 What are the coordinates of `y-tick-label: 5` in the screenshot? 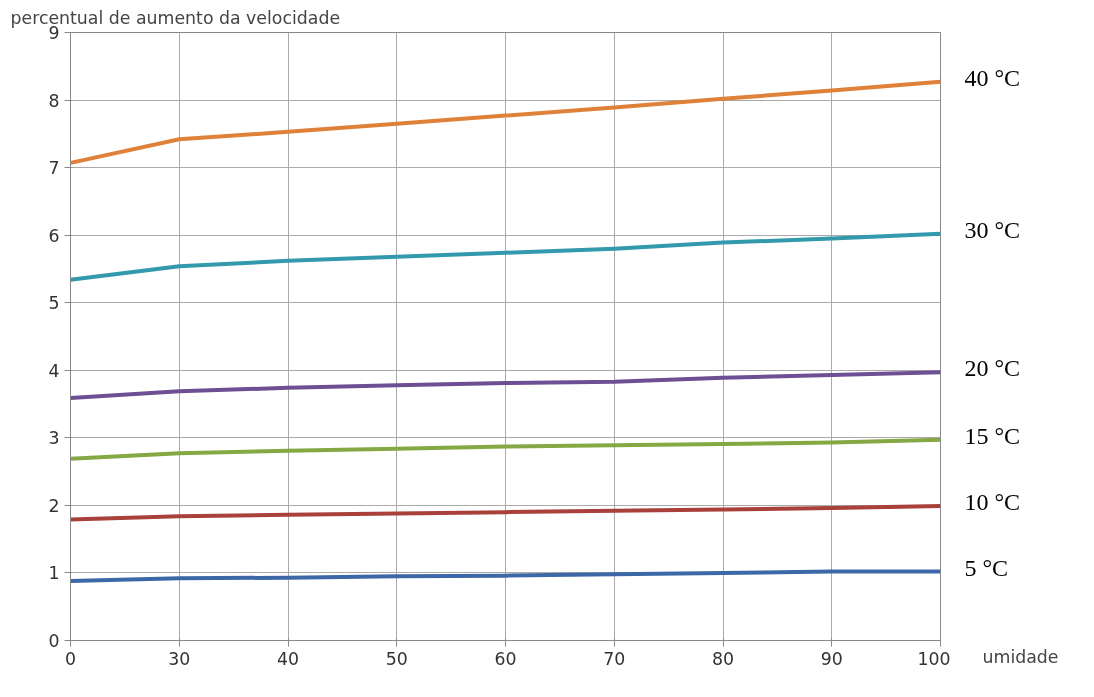 It's located at (54, 303).